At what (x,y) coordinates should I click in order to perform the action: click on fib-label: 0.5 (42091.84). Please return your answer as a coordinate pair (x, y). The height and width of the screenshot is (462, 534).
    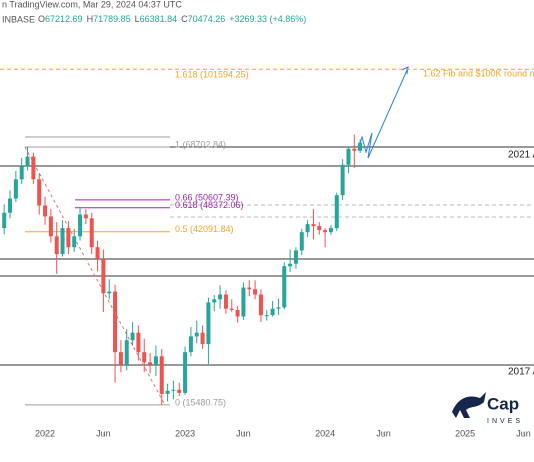
    Looking at the image, I should click on (204, 229).